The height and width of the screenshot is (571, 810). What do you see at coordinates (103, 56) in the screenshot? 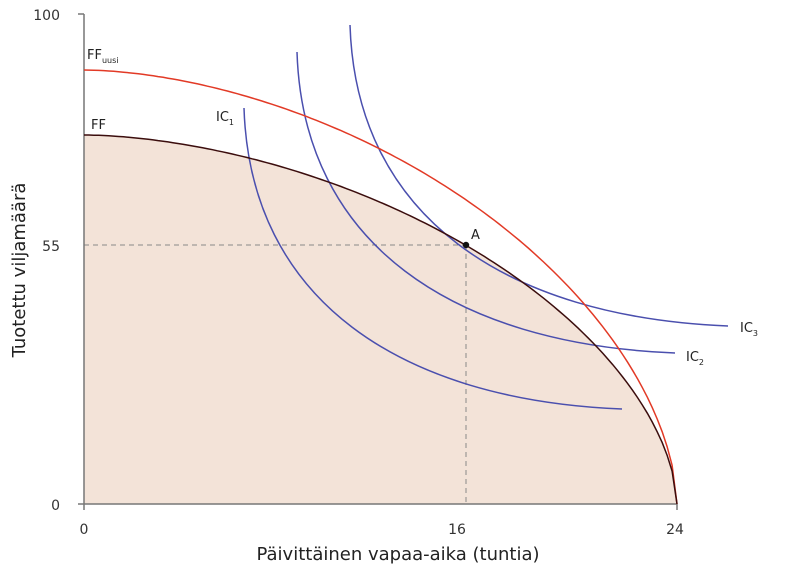
I see `ff-new-label: FFuusi` at bounding box center [103, 56].